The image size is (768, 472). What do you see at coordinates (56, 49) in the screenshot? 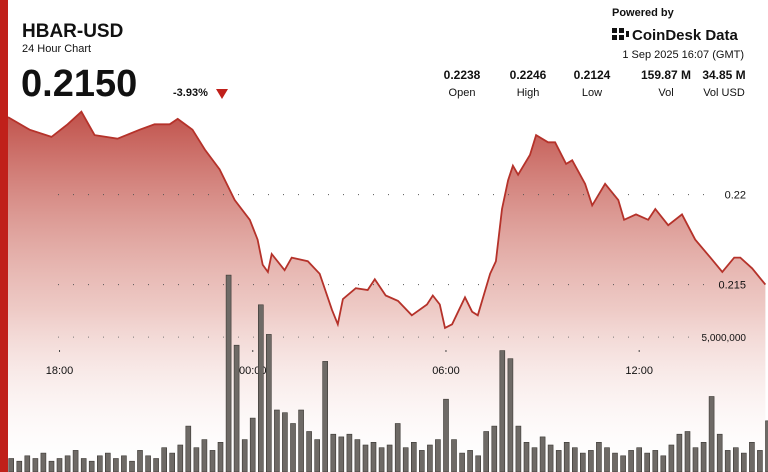
I see `subtitle: 24 Hour Chart` at bounding box center [56, 49].